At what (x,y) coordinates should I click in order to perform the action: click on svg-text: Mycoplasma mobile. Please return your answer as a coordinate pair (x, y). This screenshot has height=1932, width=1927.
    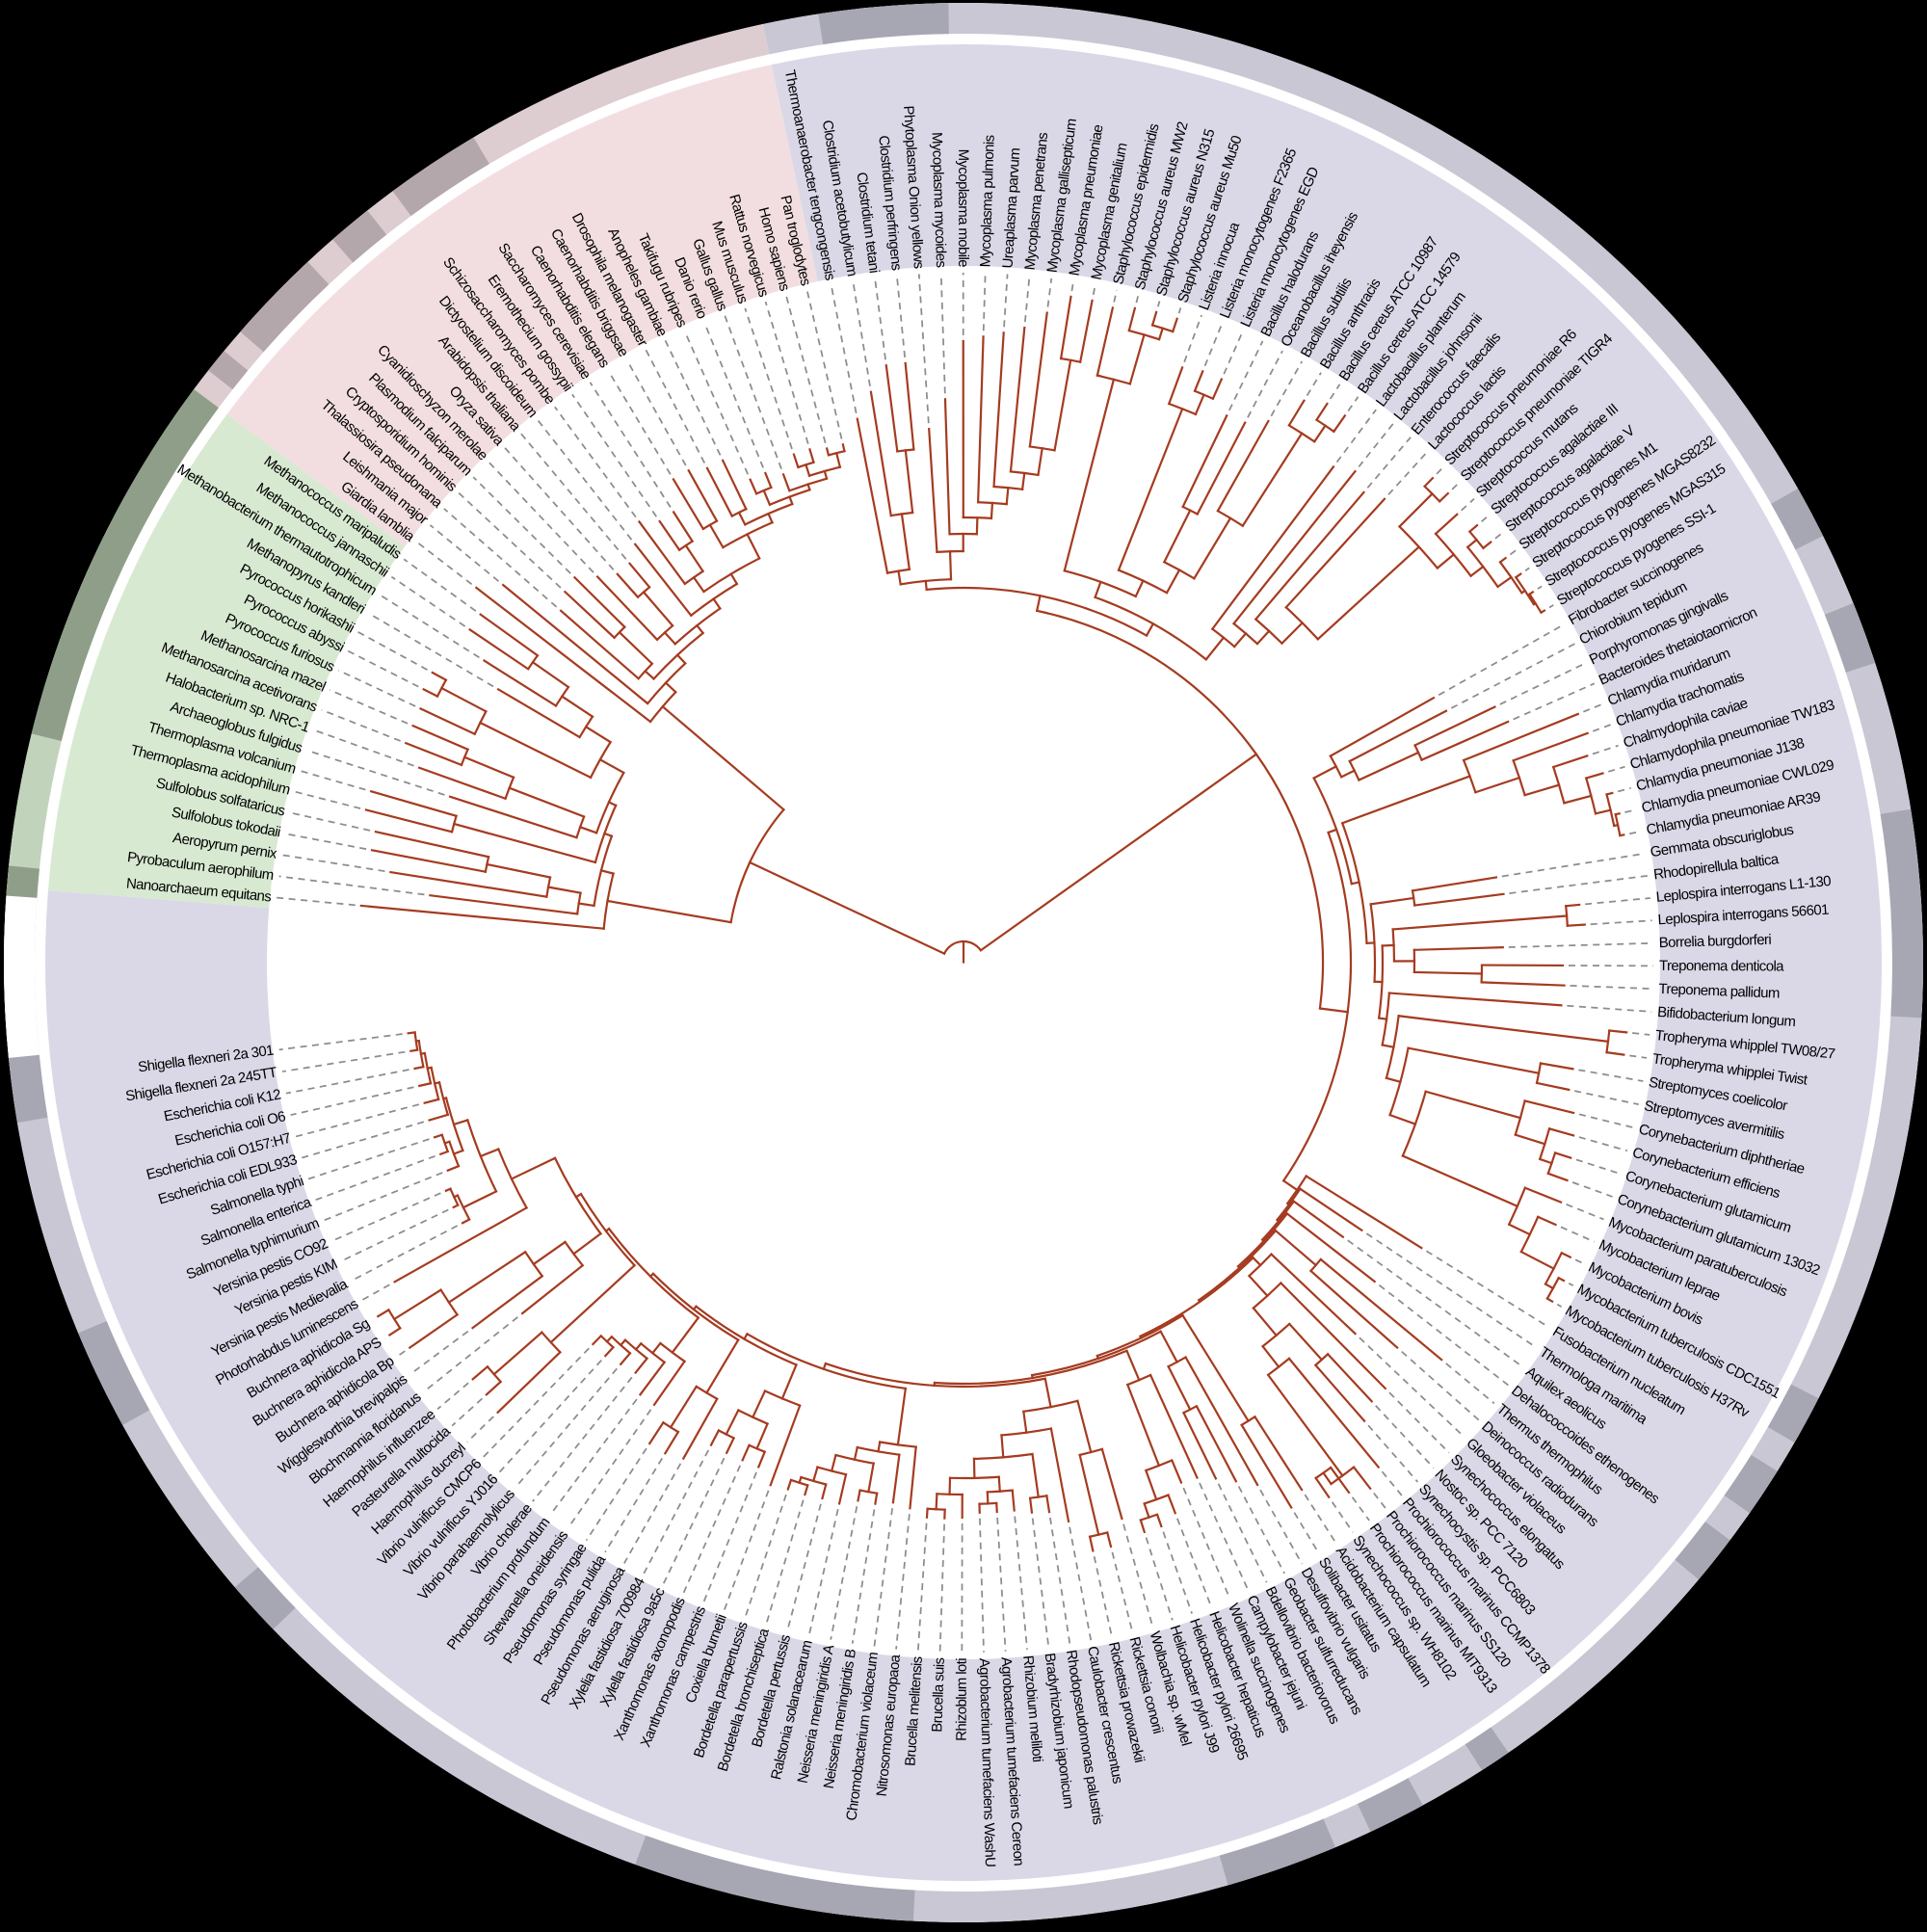
    Looking at the image, I should click on (963, 208).